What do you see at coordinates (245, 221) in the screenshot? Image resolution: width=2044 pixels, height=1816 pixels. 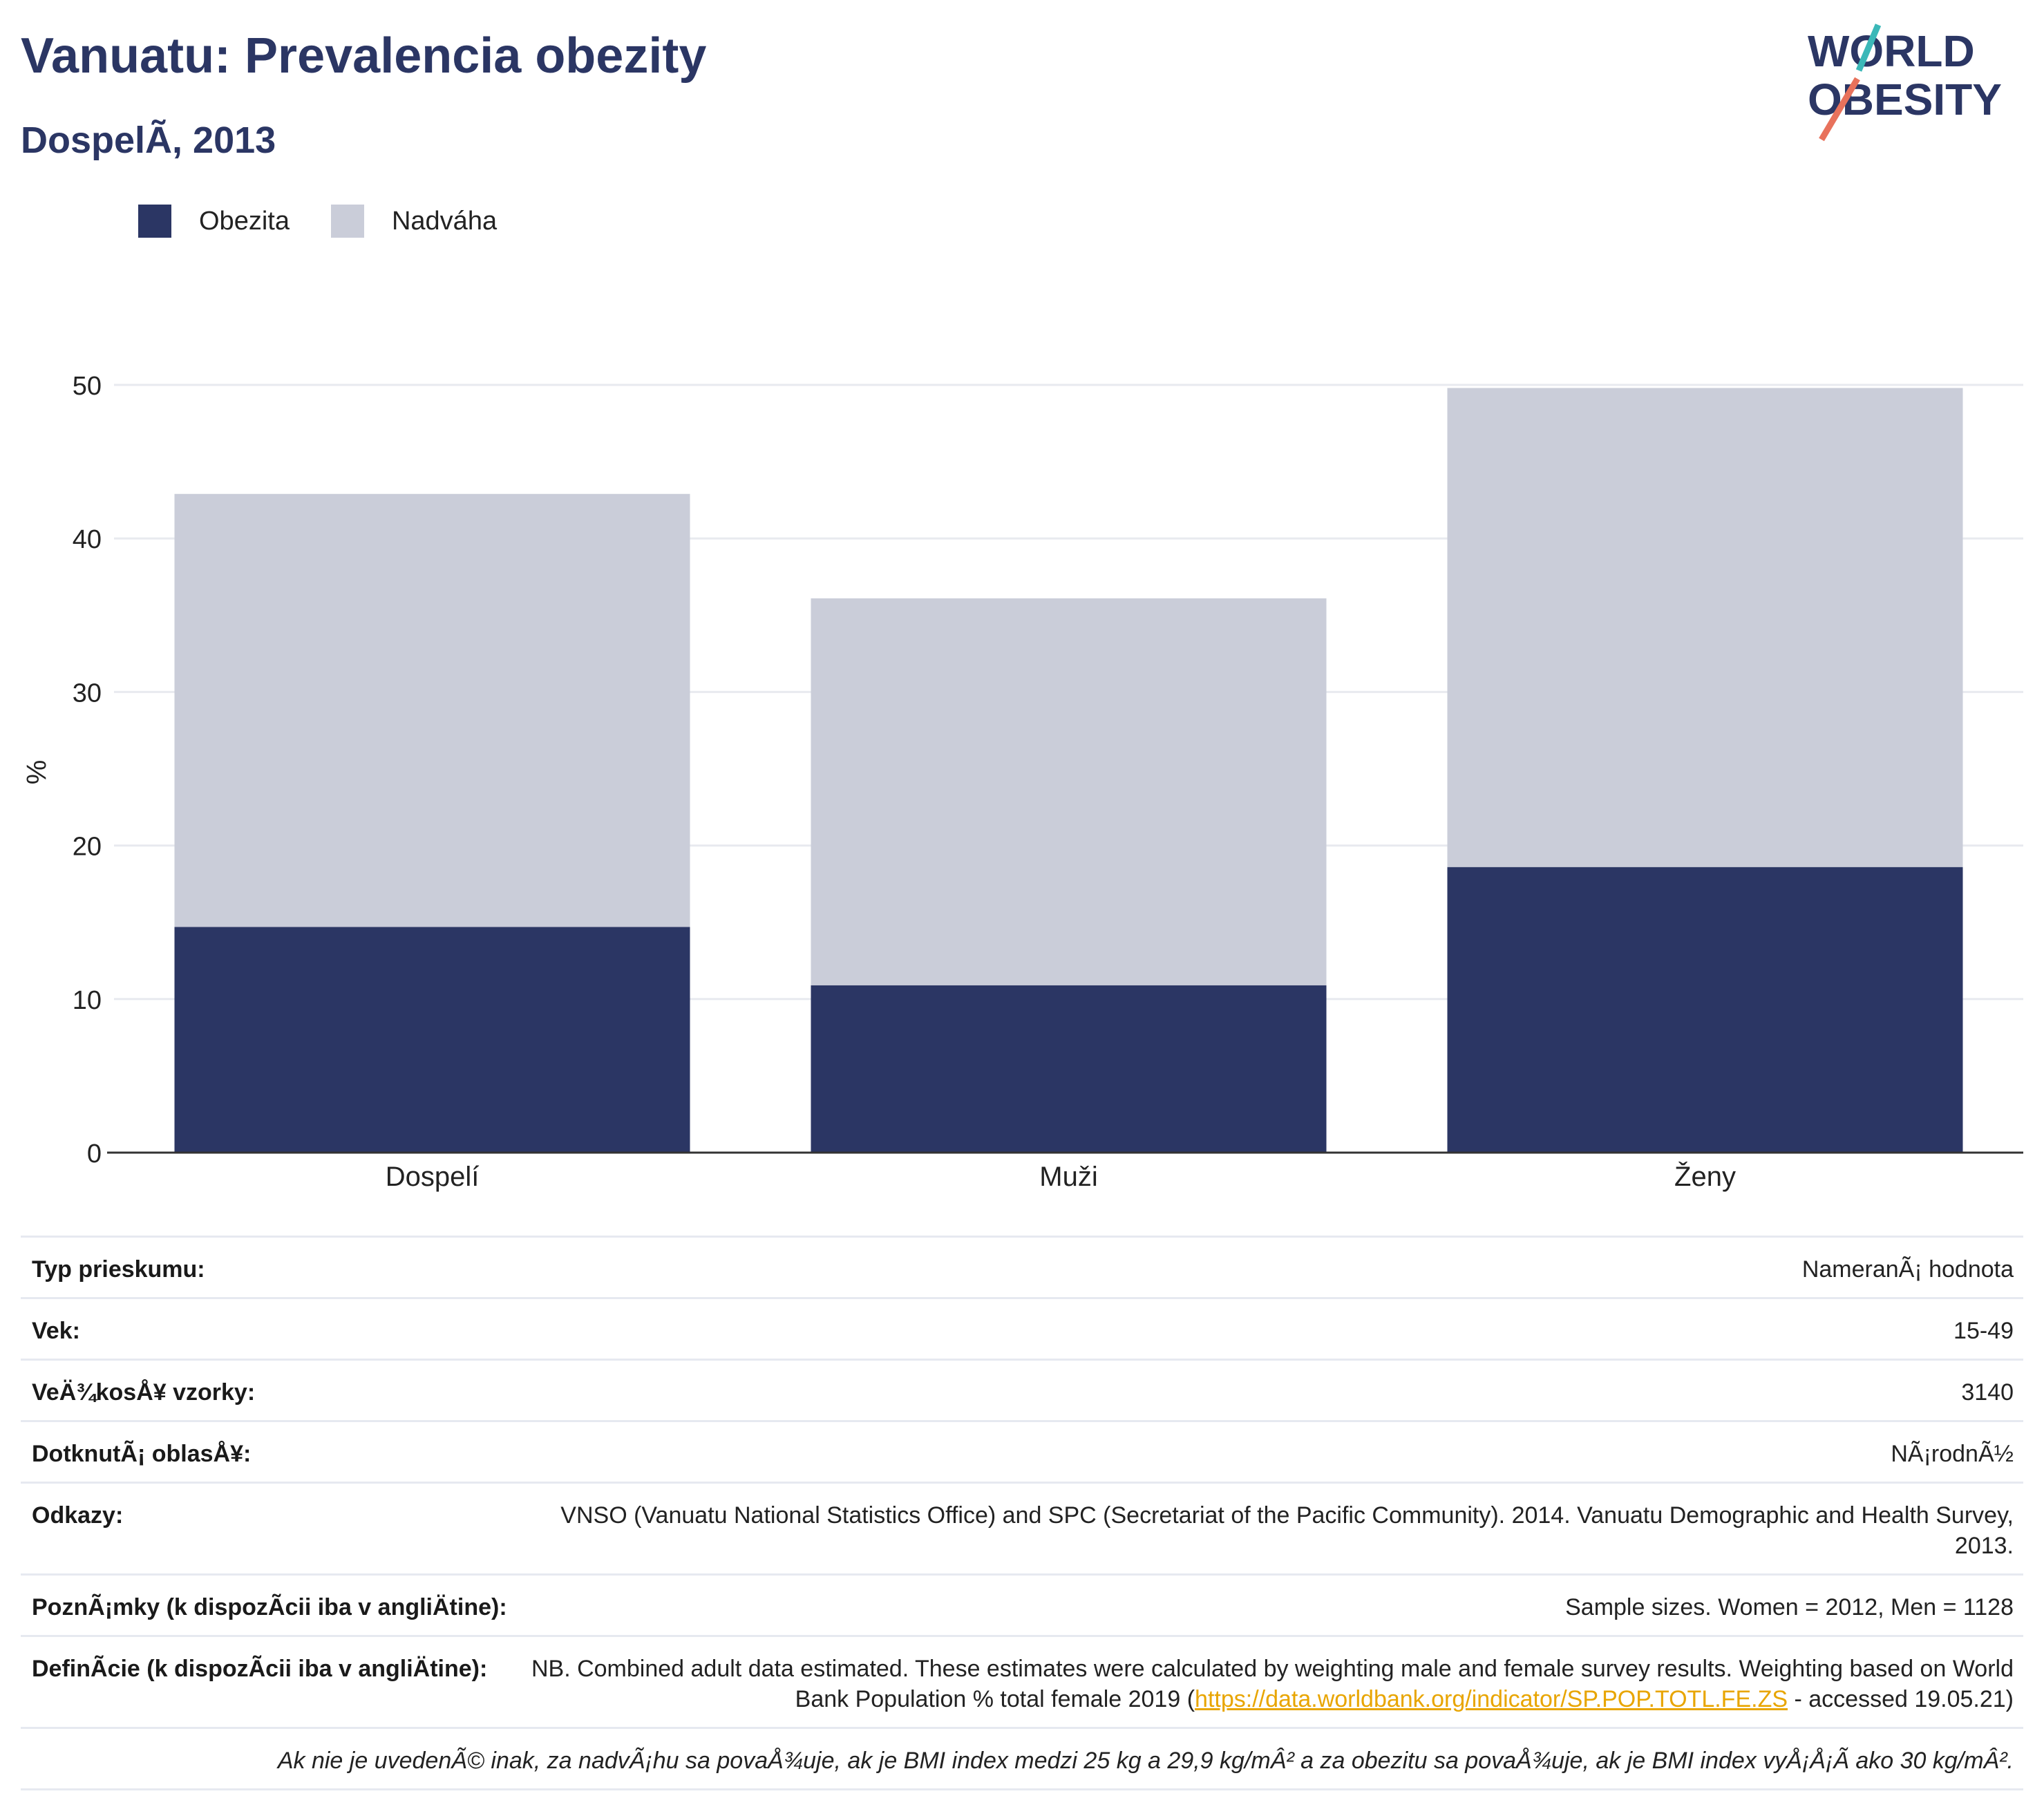 I see `legend-label-obezita: Obezita` at bounding box center [245, 221].